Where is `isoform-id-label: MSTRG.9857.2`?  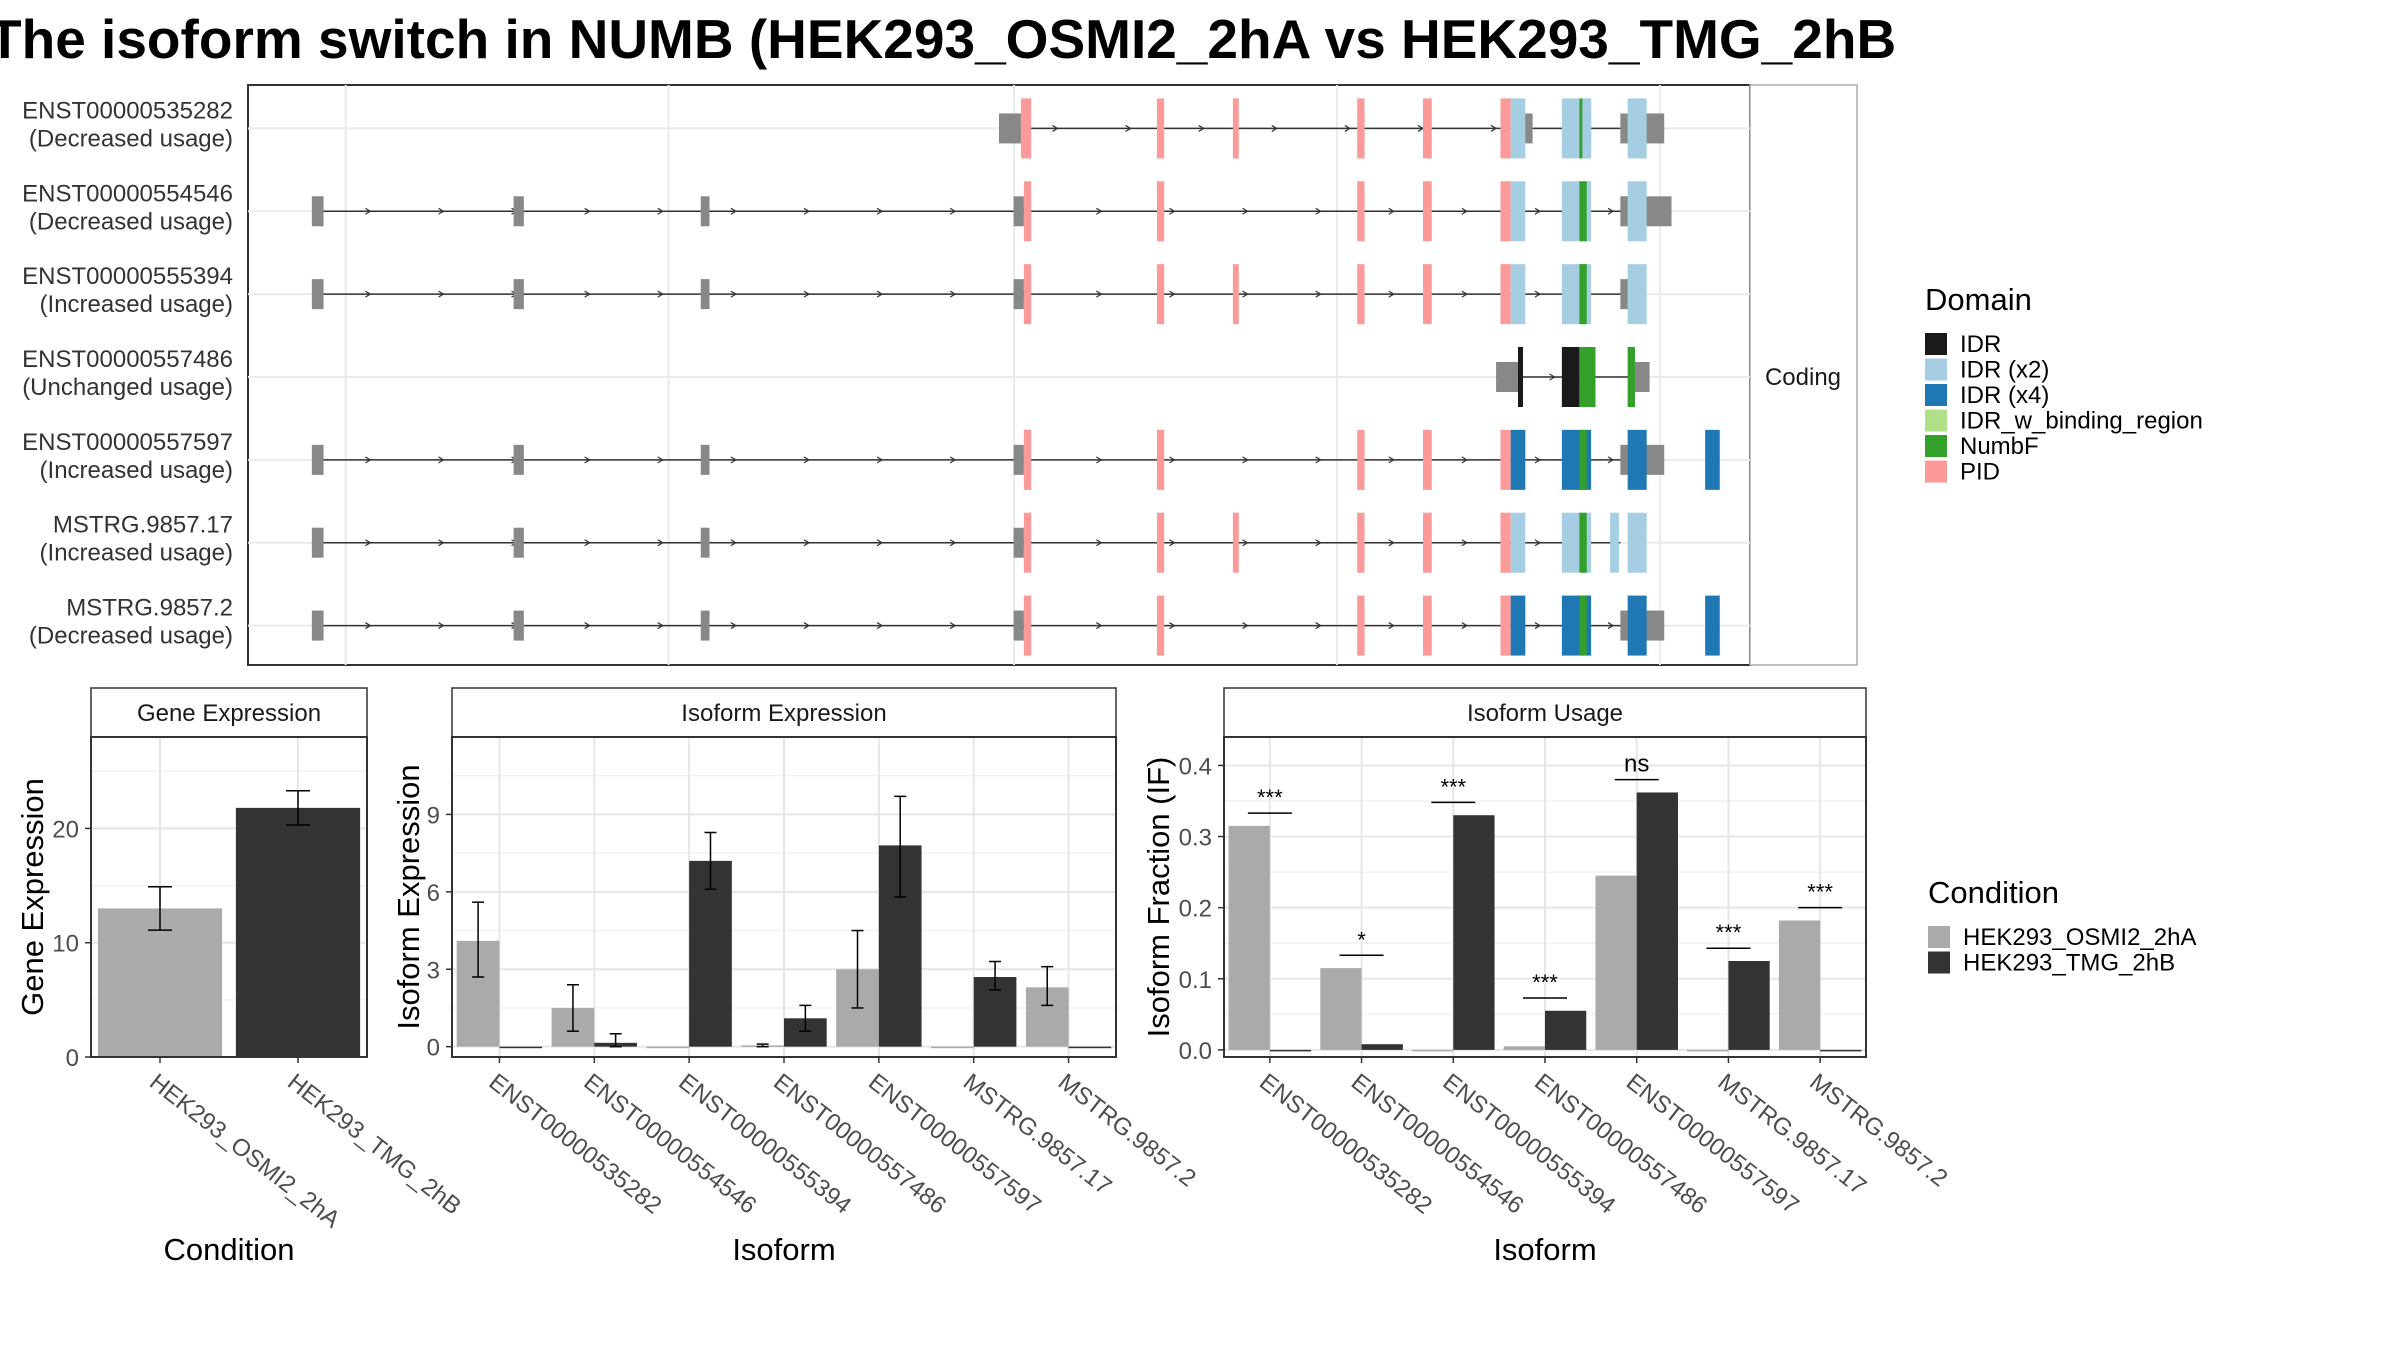
isoform-id-label: MSTRG.9857.2 is located at coordinates (149, 608).